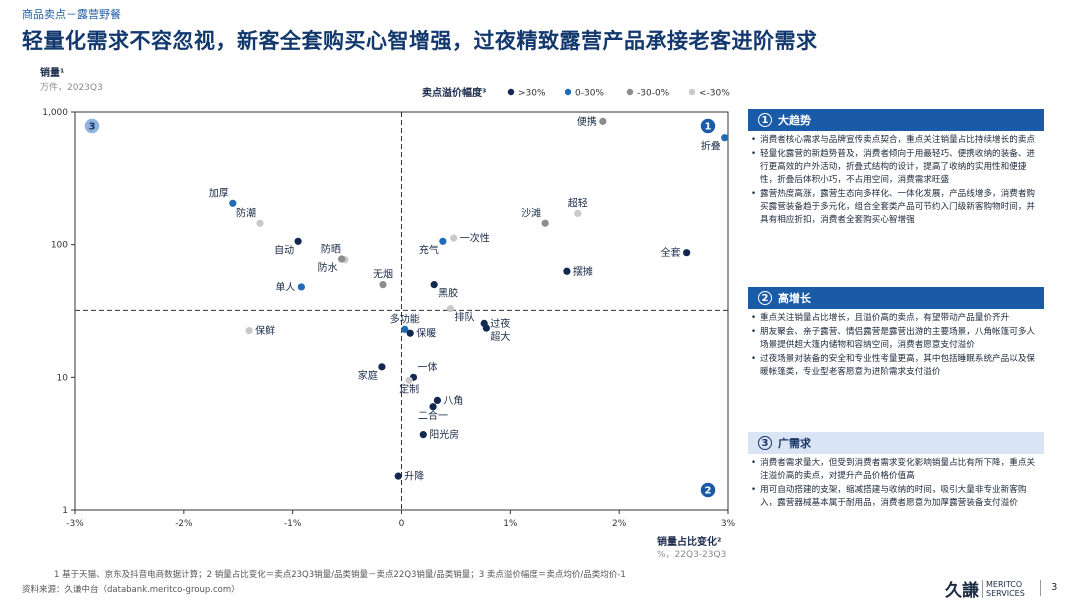 This screenshot has width=1080, height=608. Describe the element at coordinates (265, 330) in the screenshot. I see `data-point-label: 保鲜` at that location.